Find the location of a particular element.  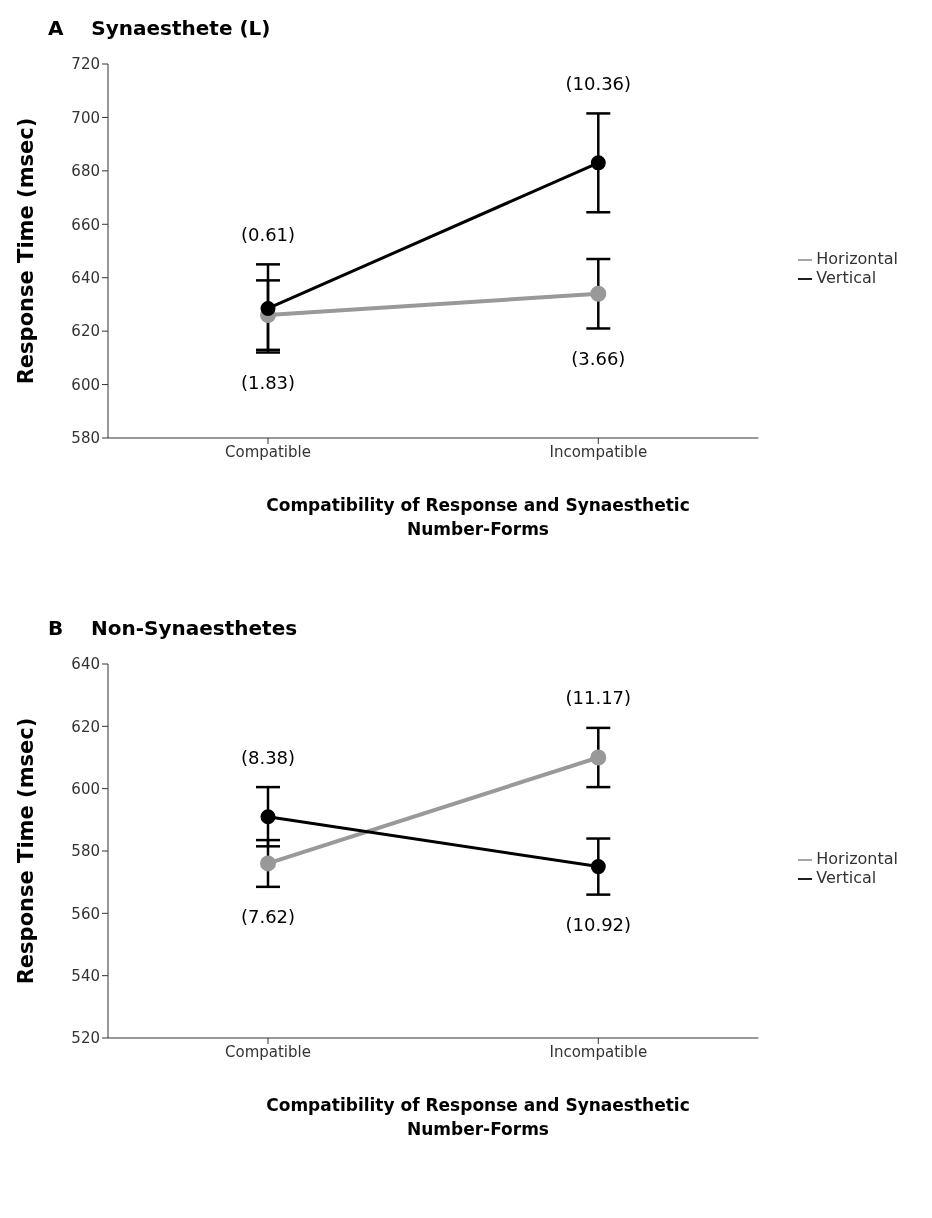

y-tick-label: 720 is located at coordinates (85, 64).